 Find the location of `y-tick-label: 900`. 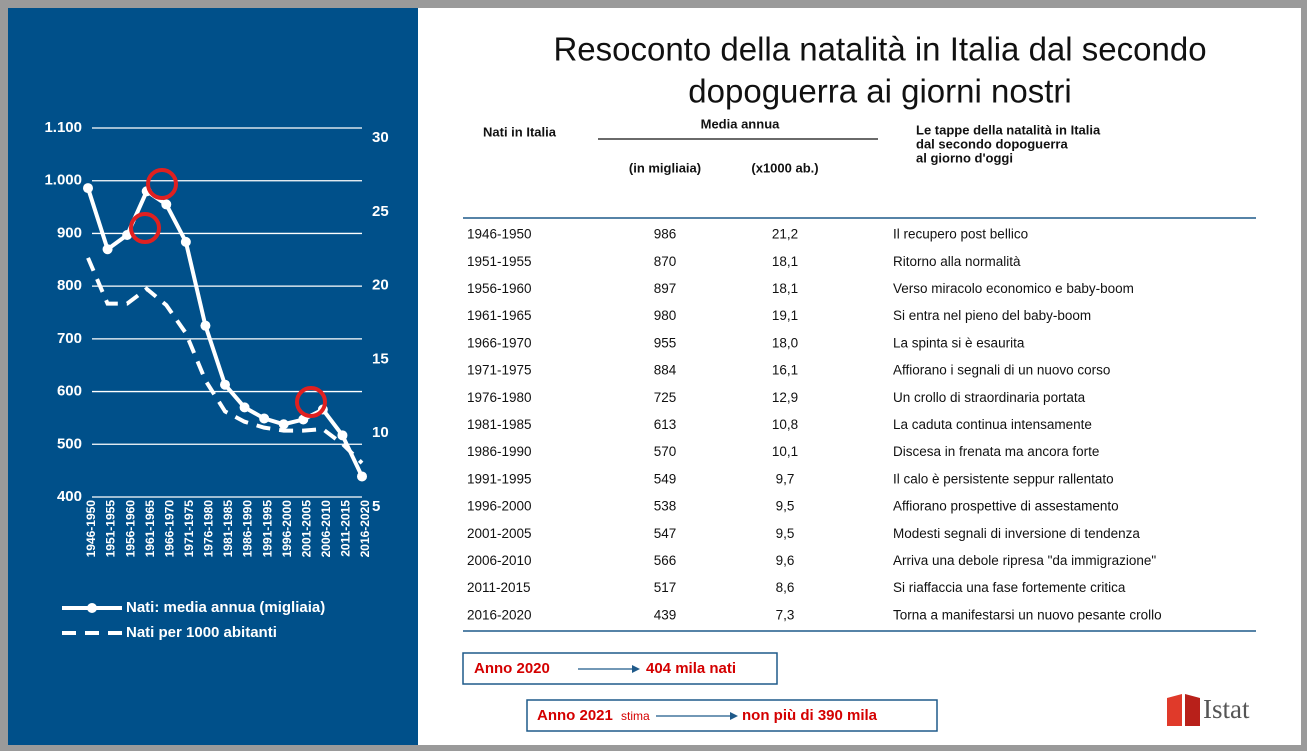

y-tick-label: 900 is located at coordinates (69, 232).